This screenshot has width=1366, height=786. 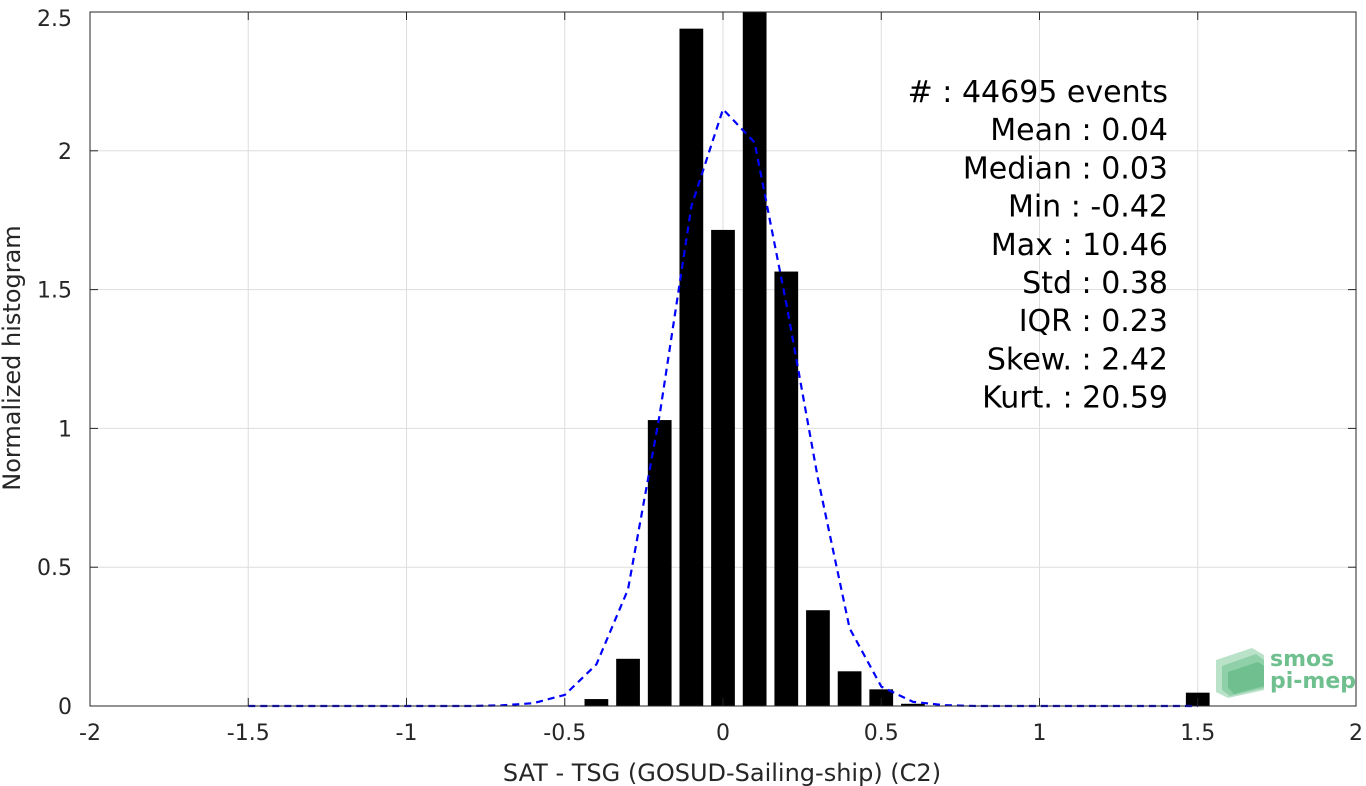 I want to click on smos-pimep-logo: smos pi-mep, so click(x=1286, y=672).